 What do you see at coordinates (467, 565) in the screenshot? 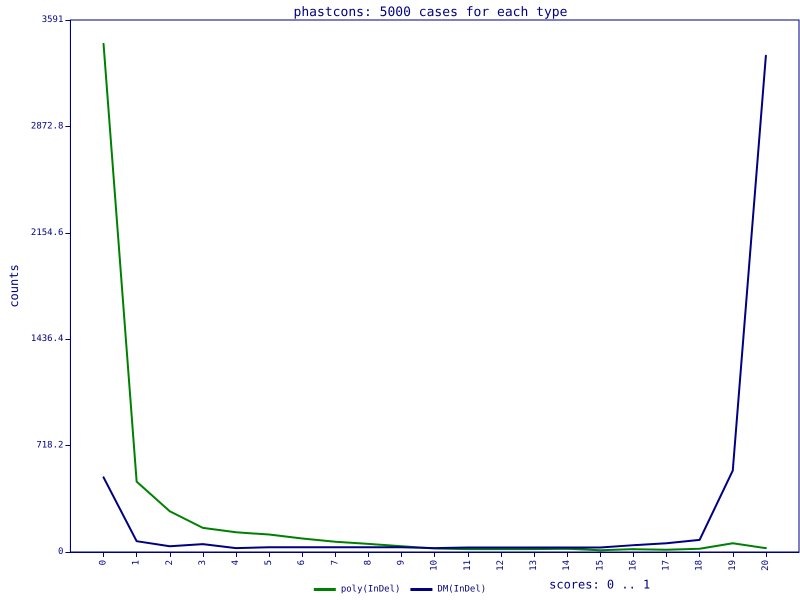
I see `x-tick-label: 11` at bounding box center [467, 565].